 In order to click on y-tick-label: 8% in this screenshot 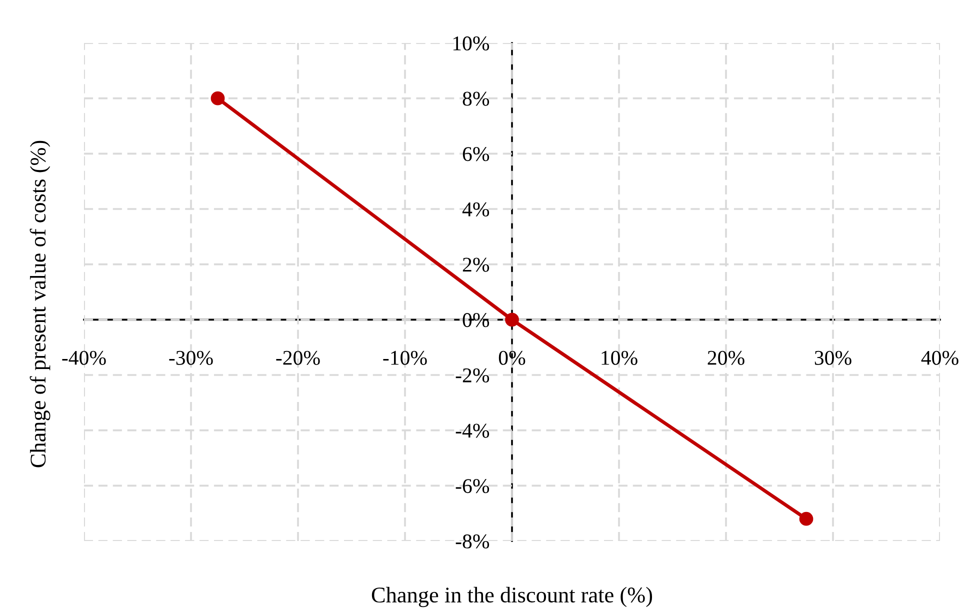, I will do `click(476, 99)`.